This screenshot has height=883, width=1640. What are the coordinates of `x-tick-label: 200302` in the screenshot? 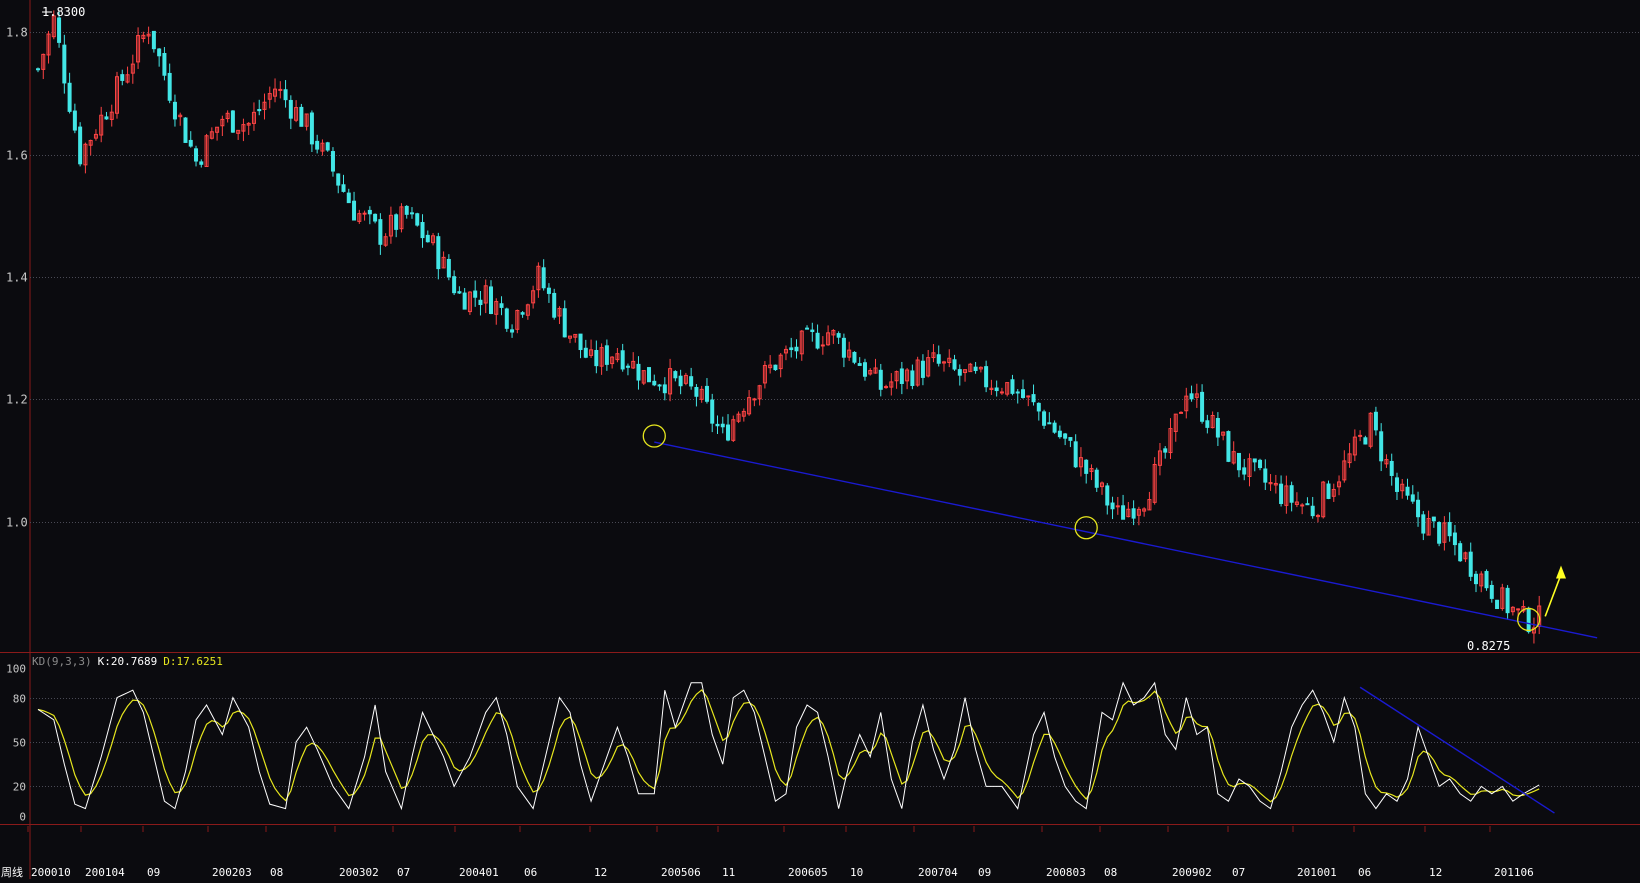 It's located at (359, 872).